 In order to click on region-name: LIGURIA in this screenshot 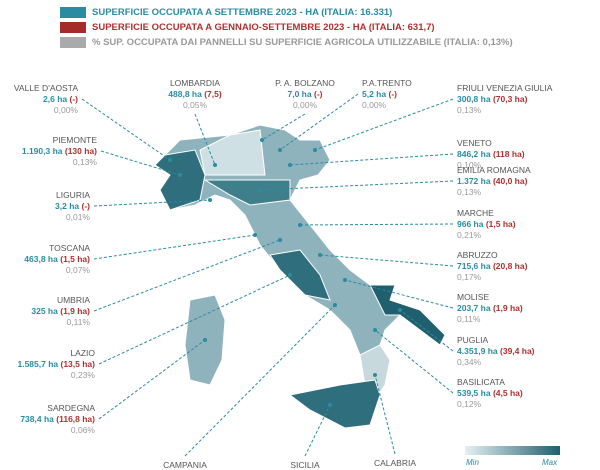, I will do `click(72, 195)`.